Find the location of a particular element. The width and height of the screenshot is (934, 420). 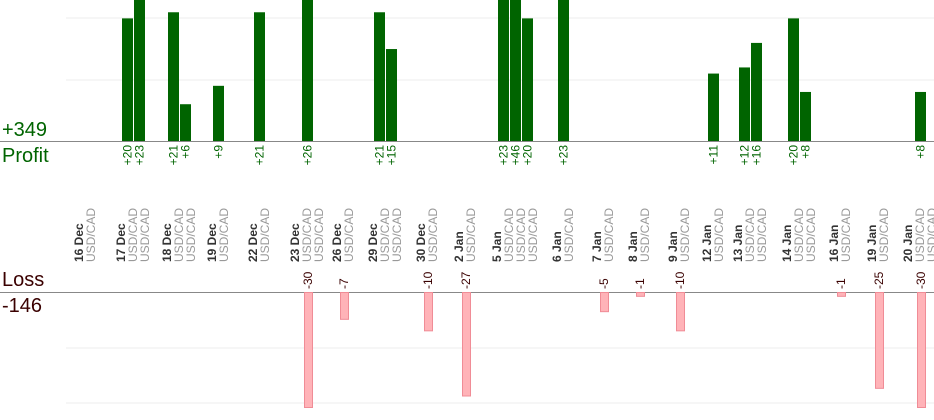

profit-bar-label: +8 is located at coordinates (806, 152).